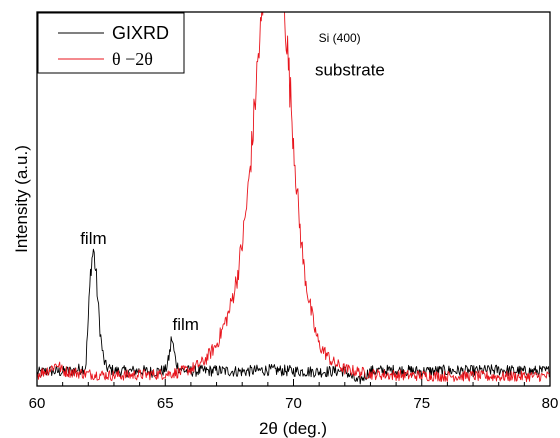 The height and width of the screenshot is (438, 560). I want to click on x-tick-label: 70, so click(293, 403).